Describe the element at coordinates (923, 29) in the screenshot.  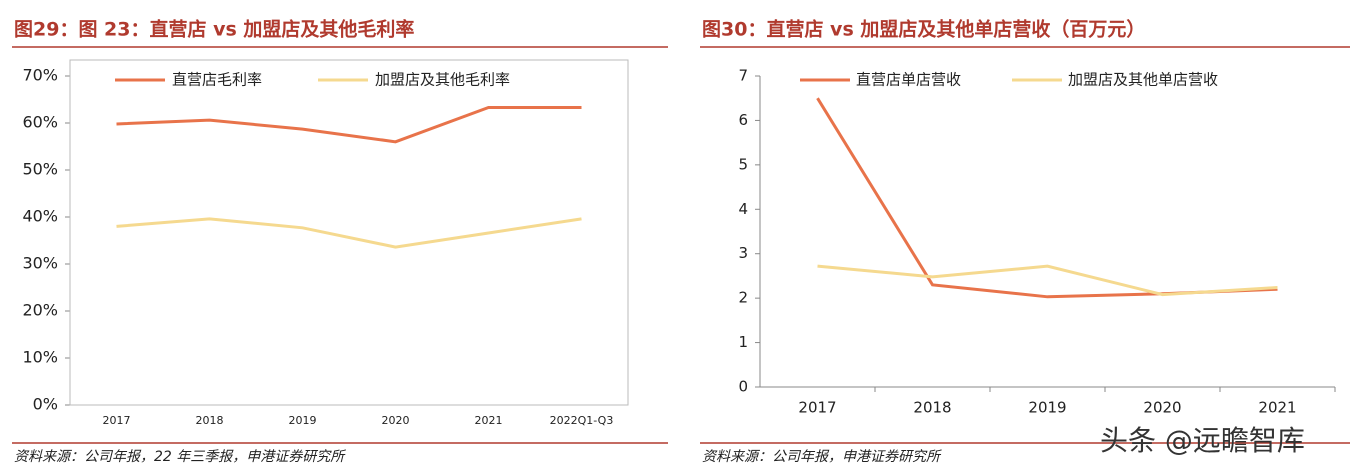
I see `chart-title: 图30：直营店 vs 加盟店及其他单店营收（百万元）` at that location.